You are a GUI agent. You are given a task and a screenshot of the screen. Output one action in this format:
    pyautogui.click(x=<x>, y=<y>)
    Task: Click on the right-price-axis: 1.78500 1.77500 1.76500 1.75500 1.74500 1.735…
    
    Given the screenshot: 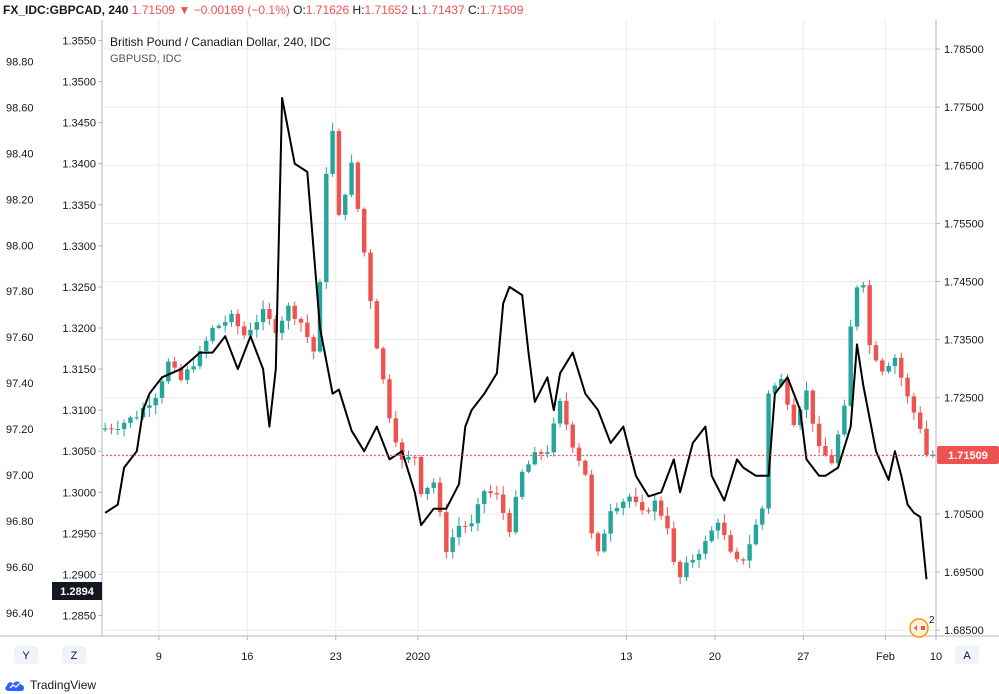 What is the action you would take?
    pyautogui.click(x=960, y=340)
    